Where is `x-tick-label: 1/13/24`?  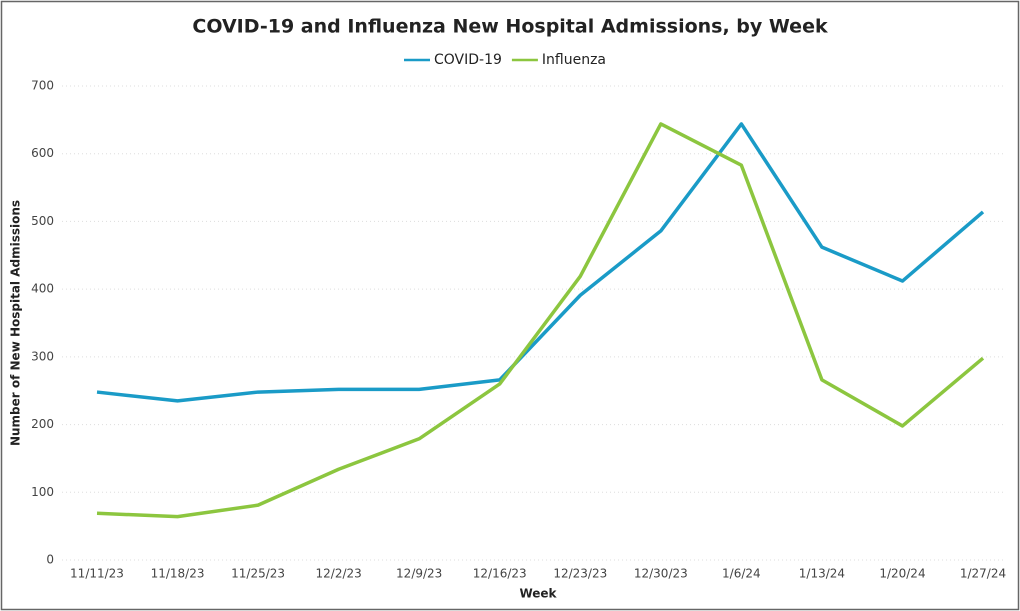
x-tick-label: 1/13/24 is located at coordinates (822, 574).